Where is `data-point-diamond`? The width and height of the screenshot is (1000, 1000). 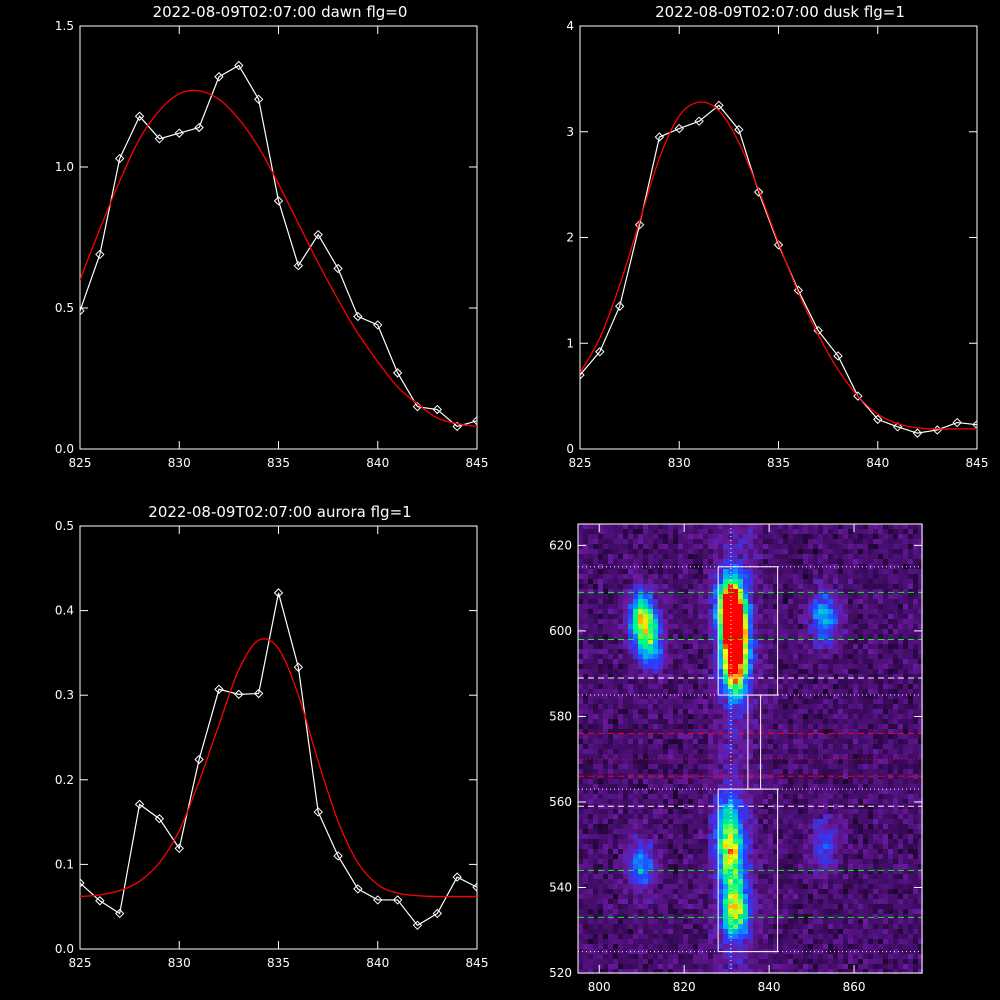 data-point-diamond is located at coordinates (219, 77).